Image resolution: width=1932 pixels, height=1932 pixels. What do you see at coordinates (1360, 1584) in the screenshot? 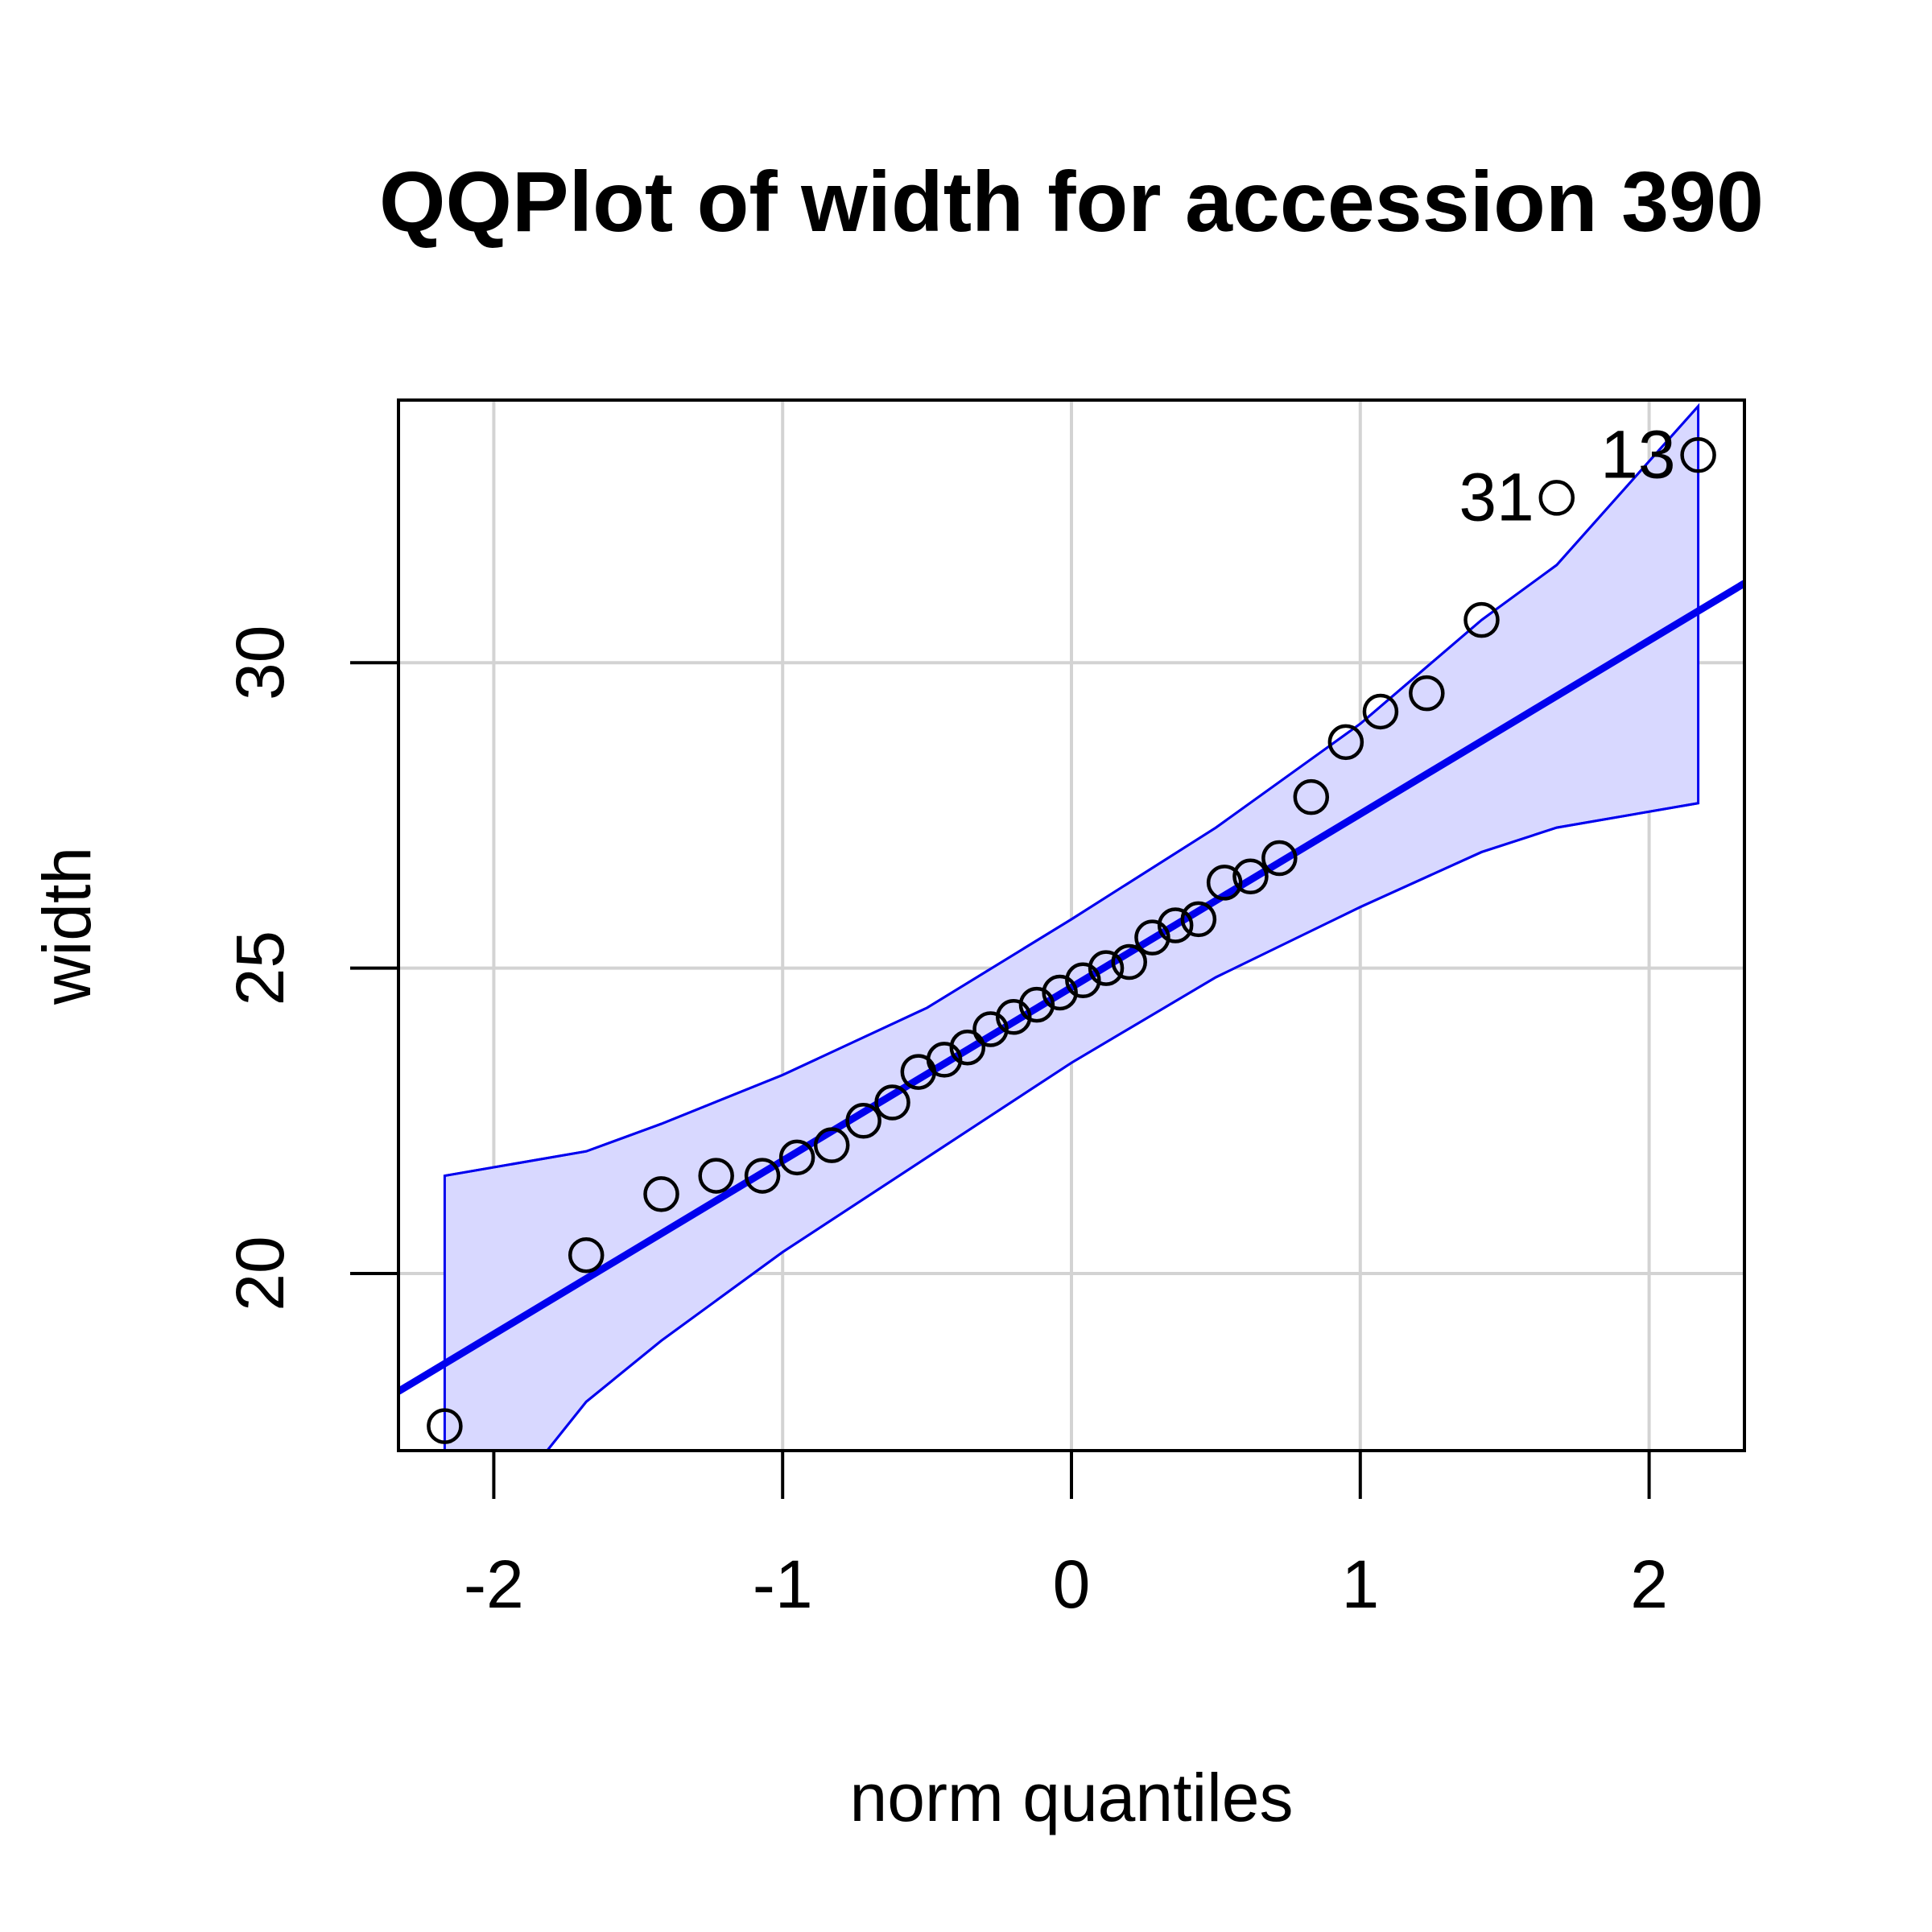
I see `x-tick-label: 1` at bounding box center [1360, 1584].